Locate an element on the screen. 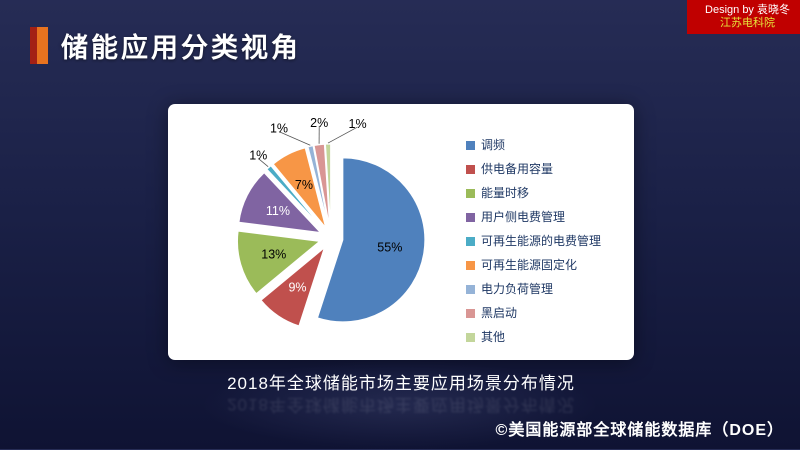 This screenshot has width=800, height=450. legend-item: 供电备用容量 is located at coordinates (546, 169).